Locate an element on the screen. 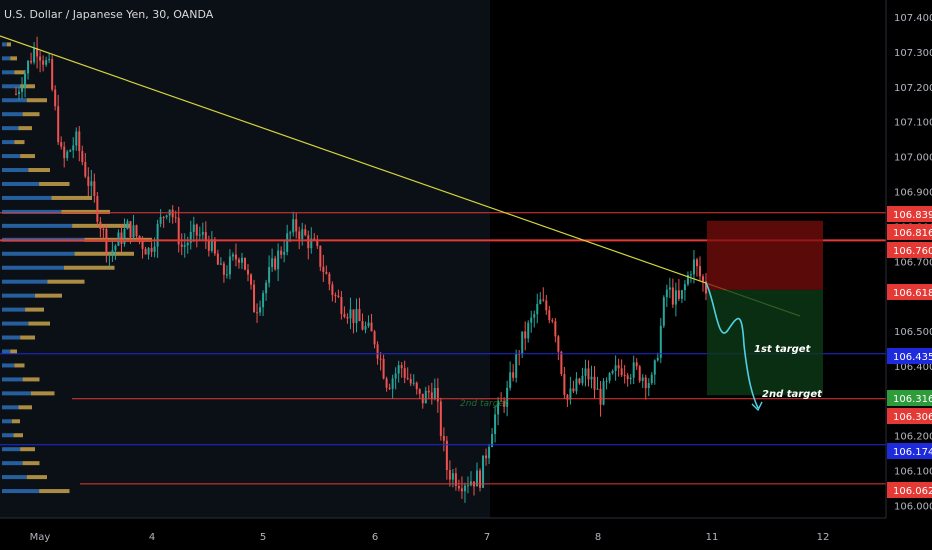  y-tick-label: 107.000 is located at coordinates (913, 158).